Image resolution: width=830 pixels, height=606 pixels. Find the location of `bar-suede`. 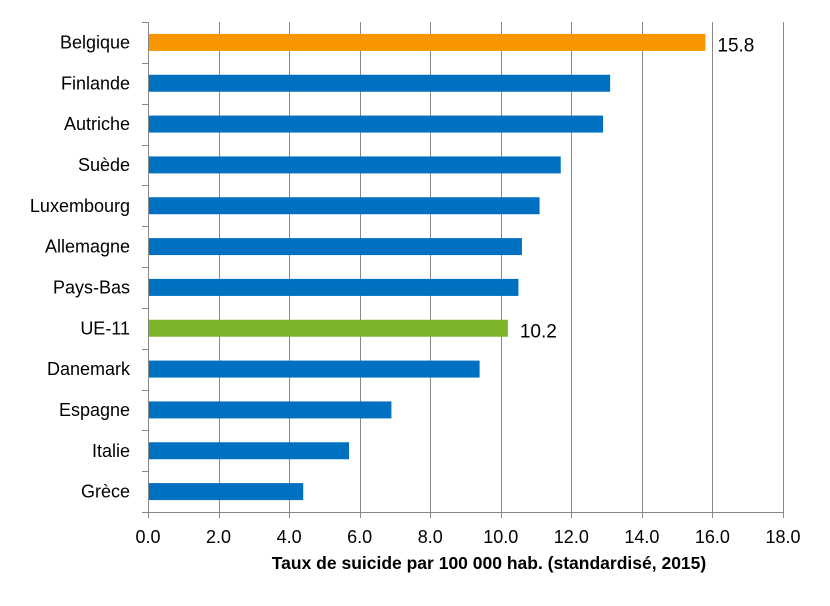

bar-suede is located at coordinates (355, 165).